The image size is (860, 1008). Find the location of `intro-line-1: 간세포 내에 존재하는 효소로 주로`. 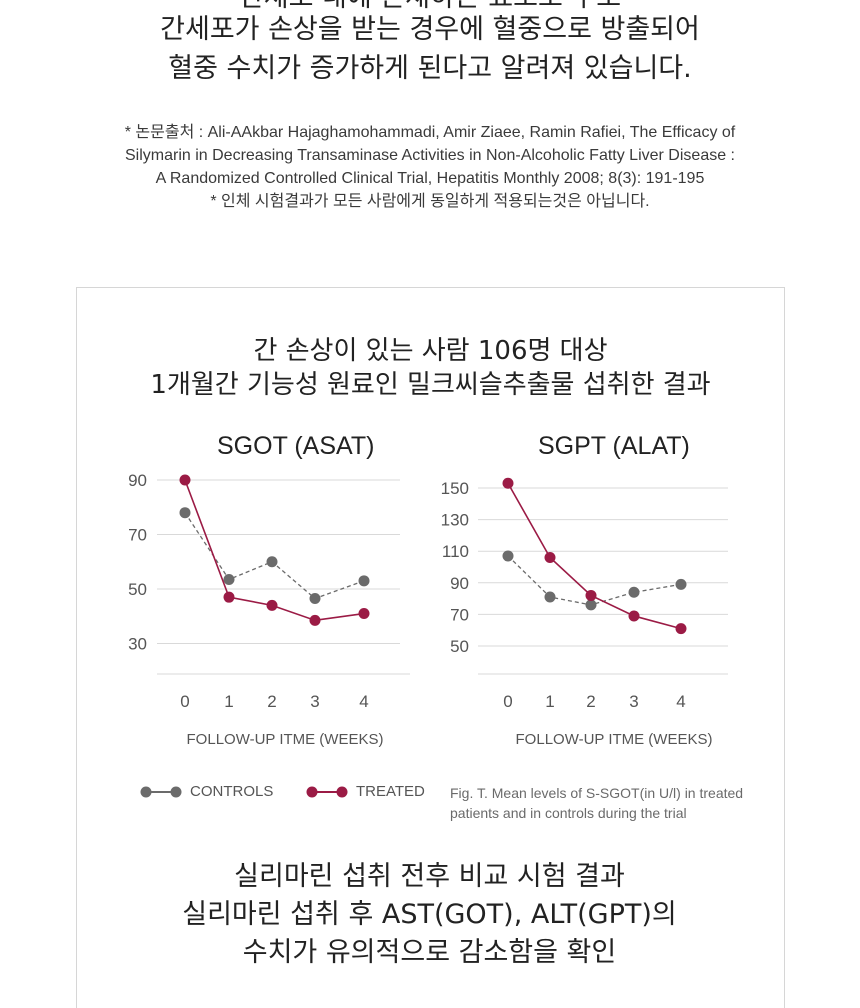

intro-line-1: 간세포 내에 존재하는 효소로 주로 is located at coordinates (430, 9).